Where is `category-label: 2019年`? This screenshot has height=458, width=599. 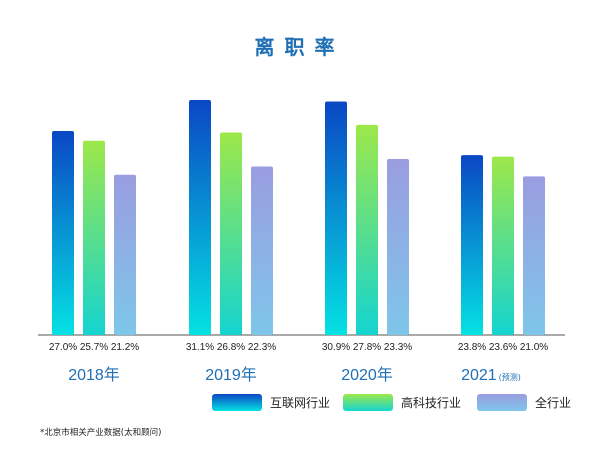
category-label: 2019年 is located at coordinates (231, 375).